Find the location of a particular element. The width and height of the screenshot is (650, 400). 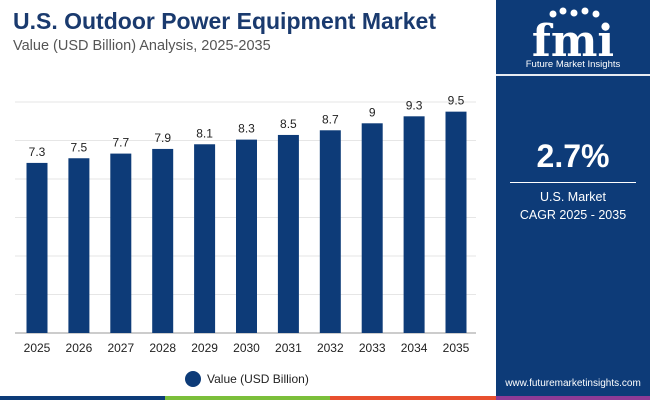

value-label-2028: 7.9 is located at coordinates (162, 138).